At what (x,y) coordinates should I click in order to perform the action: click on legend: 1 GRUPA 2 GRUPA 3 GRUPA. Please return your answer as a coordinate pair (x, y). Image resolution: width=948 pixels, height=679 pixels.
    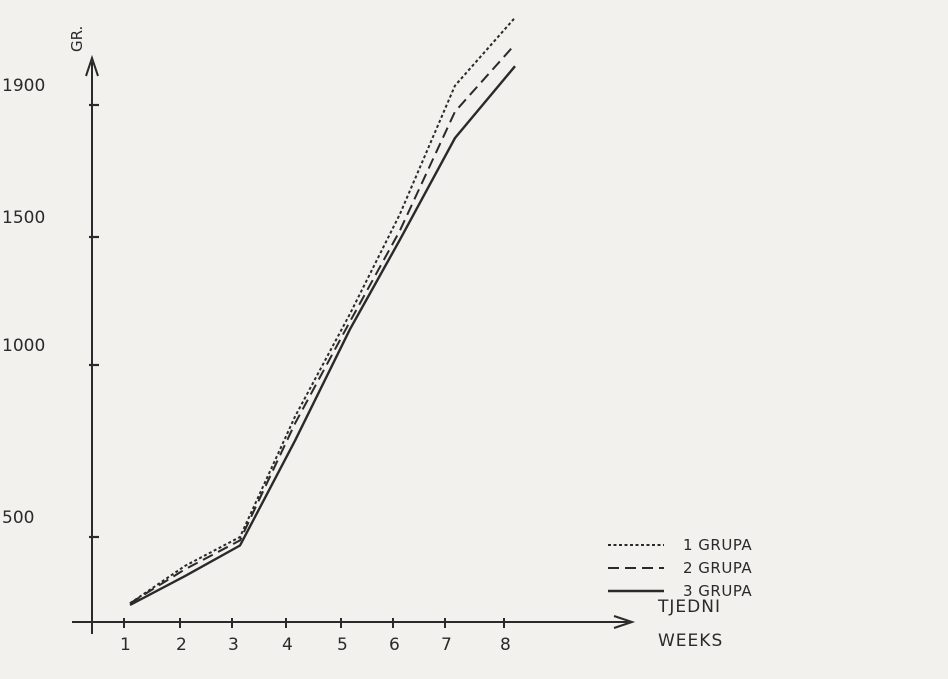
    Looking at the image, I should click on (680, 568).